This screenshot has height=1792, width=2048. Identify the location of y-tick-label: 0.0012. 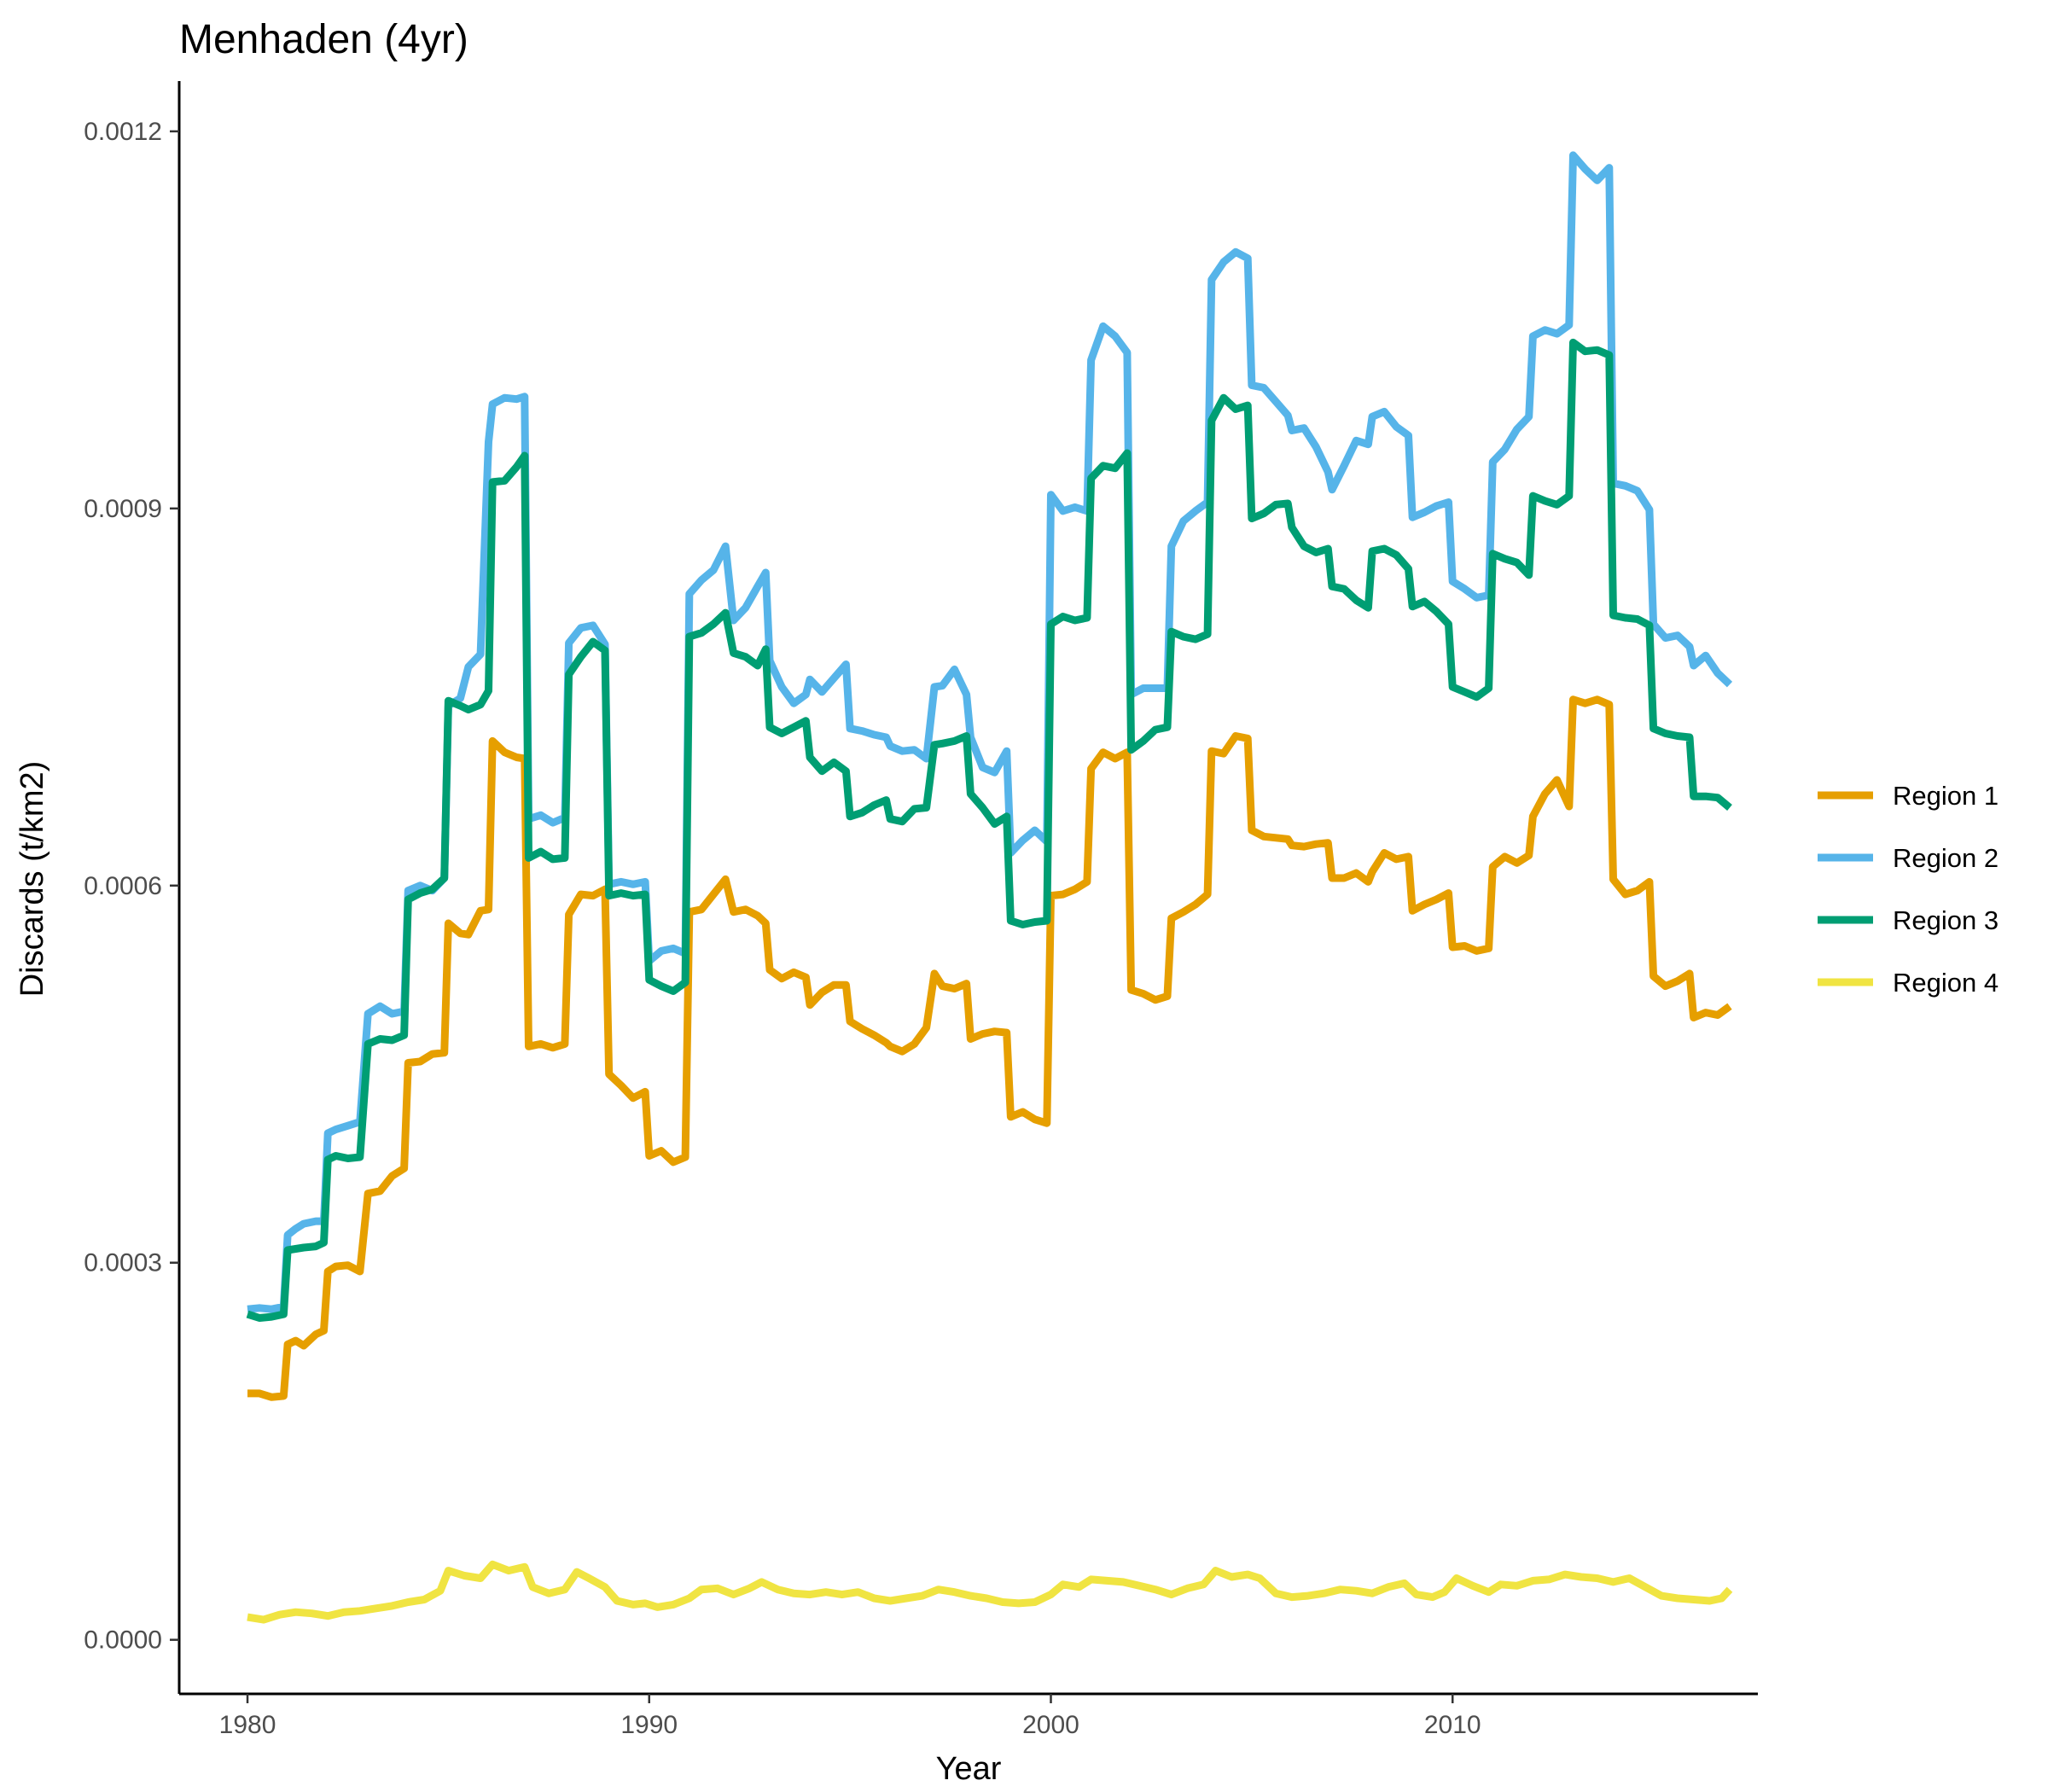
(123, 132).